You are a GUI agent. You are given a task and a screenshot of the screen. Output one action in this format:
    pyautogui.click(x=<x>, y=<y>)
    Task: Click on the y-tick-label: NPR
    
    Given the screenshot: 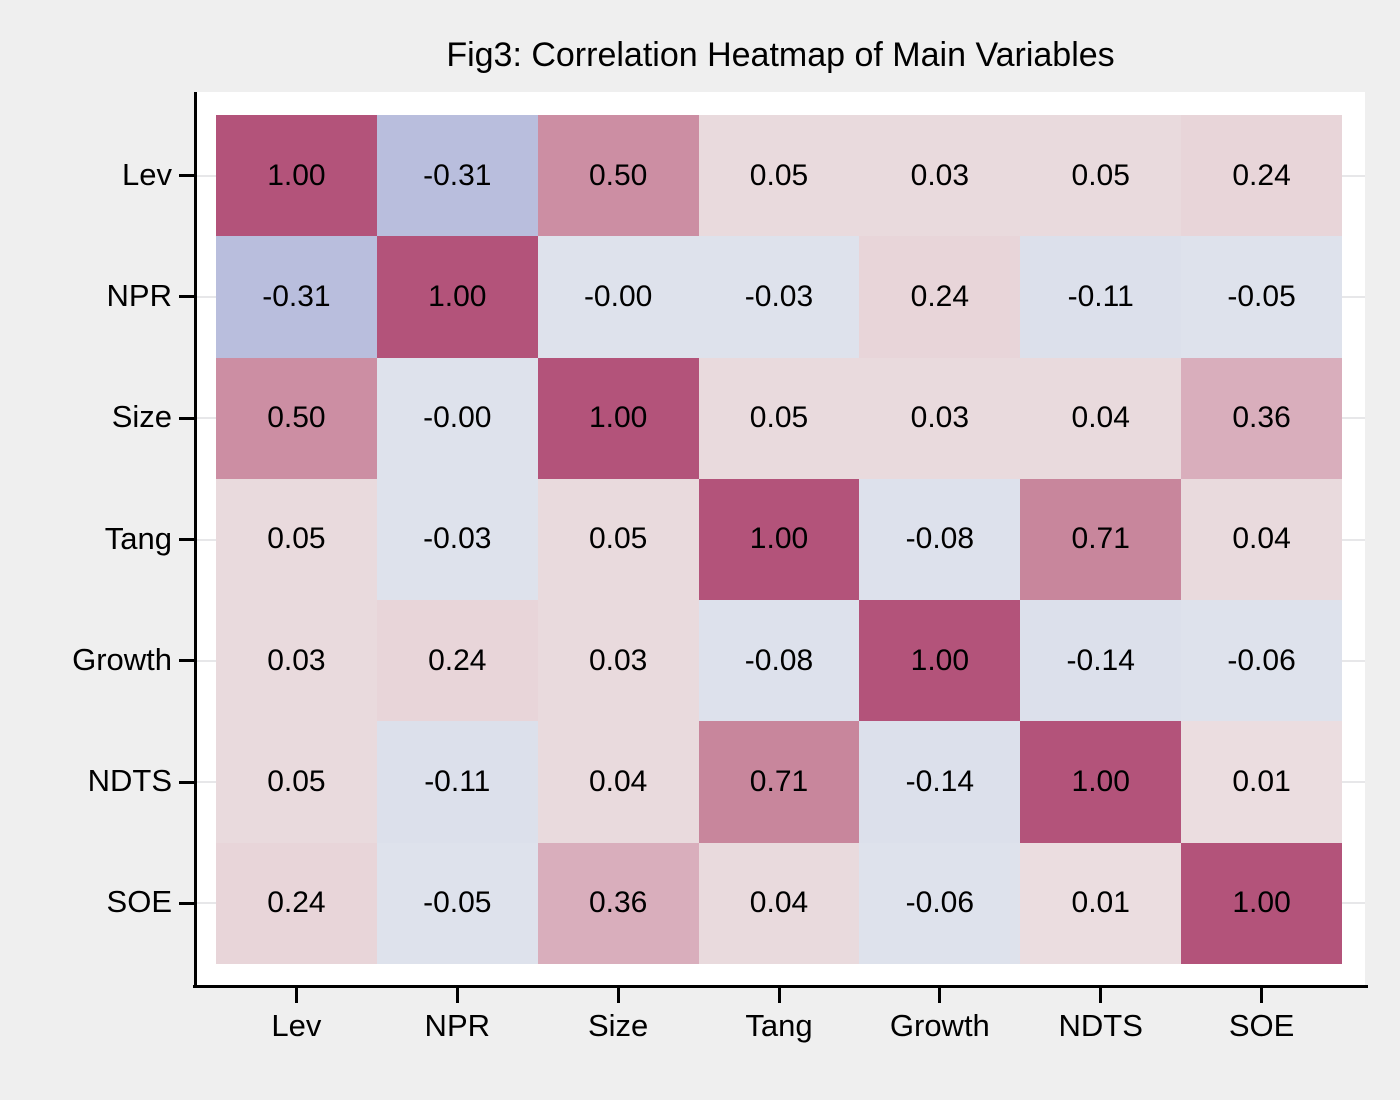 What is the action you would take?
    pyautogui.click(x=139, y=295)
    